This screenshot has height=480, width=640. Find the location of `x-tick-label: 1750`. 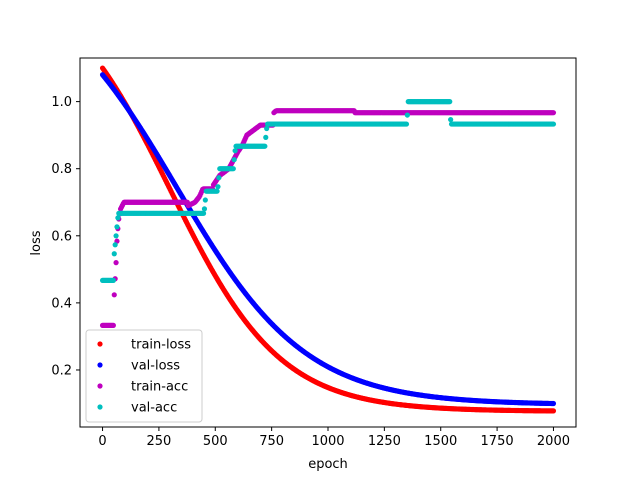

x-tick-label: 1750 is located at coordinates (497, 441).